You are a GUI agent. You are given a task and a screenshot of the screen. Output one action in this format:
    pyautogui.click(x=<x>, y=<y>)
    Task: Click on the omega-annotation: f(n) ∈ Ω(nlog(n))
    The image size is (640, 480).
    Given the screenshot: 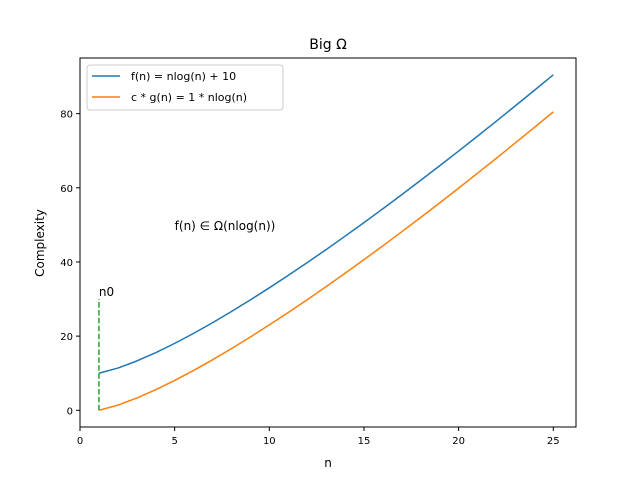 What is the action you would take?
    pyautogui.click(x=225, y=226)
    